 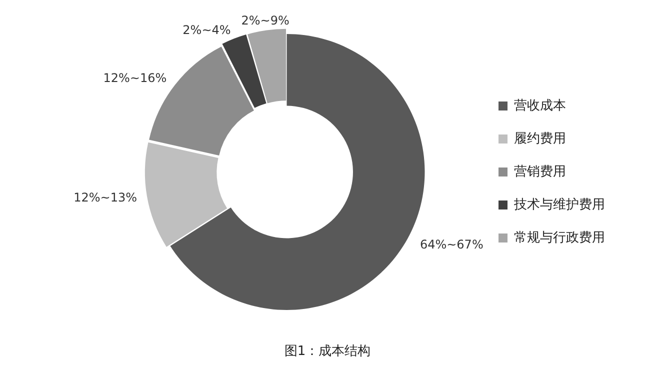 What do you see at coordinates (206, 29) in the screenshot?
I see `text: 2%~4%` at bounding box center [206, 29].